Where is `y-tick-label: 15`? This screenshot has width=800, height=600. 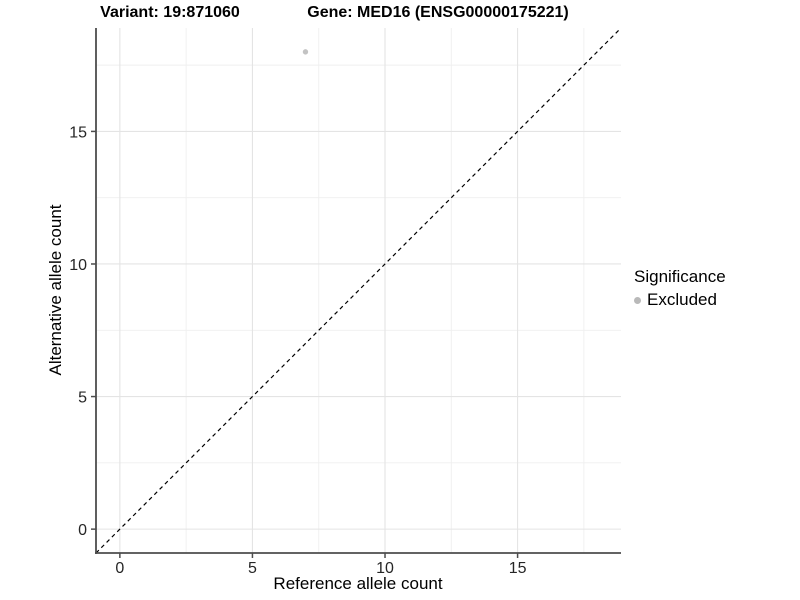
y-tick-label: 15 is located at coordinates (78, 132).